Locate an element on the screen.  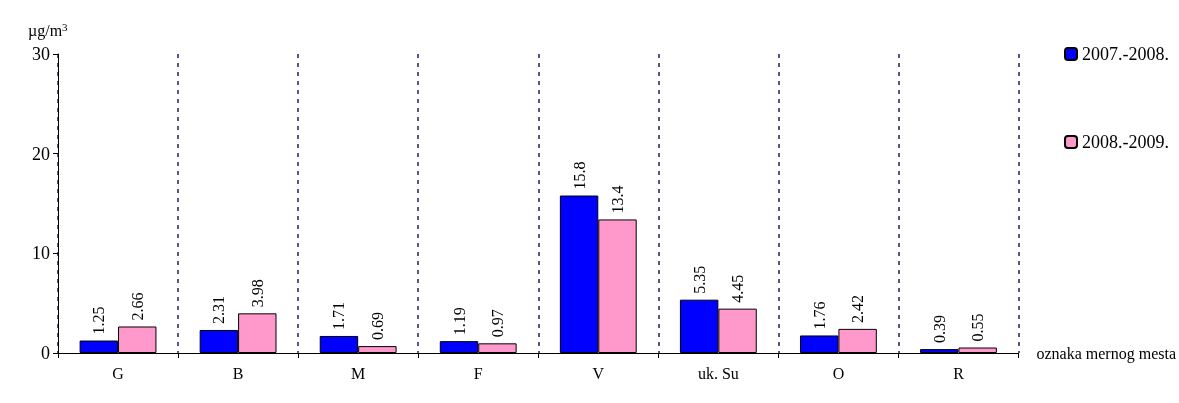
data-label: 2.66 is located at coordinates (137, 306).